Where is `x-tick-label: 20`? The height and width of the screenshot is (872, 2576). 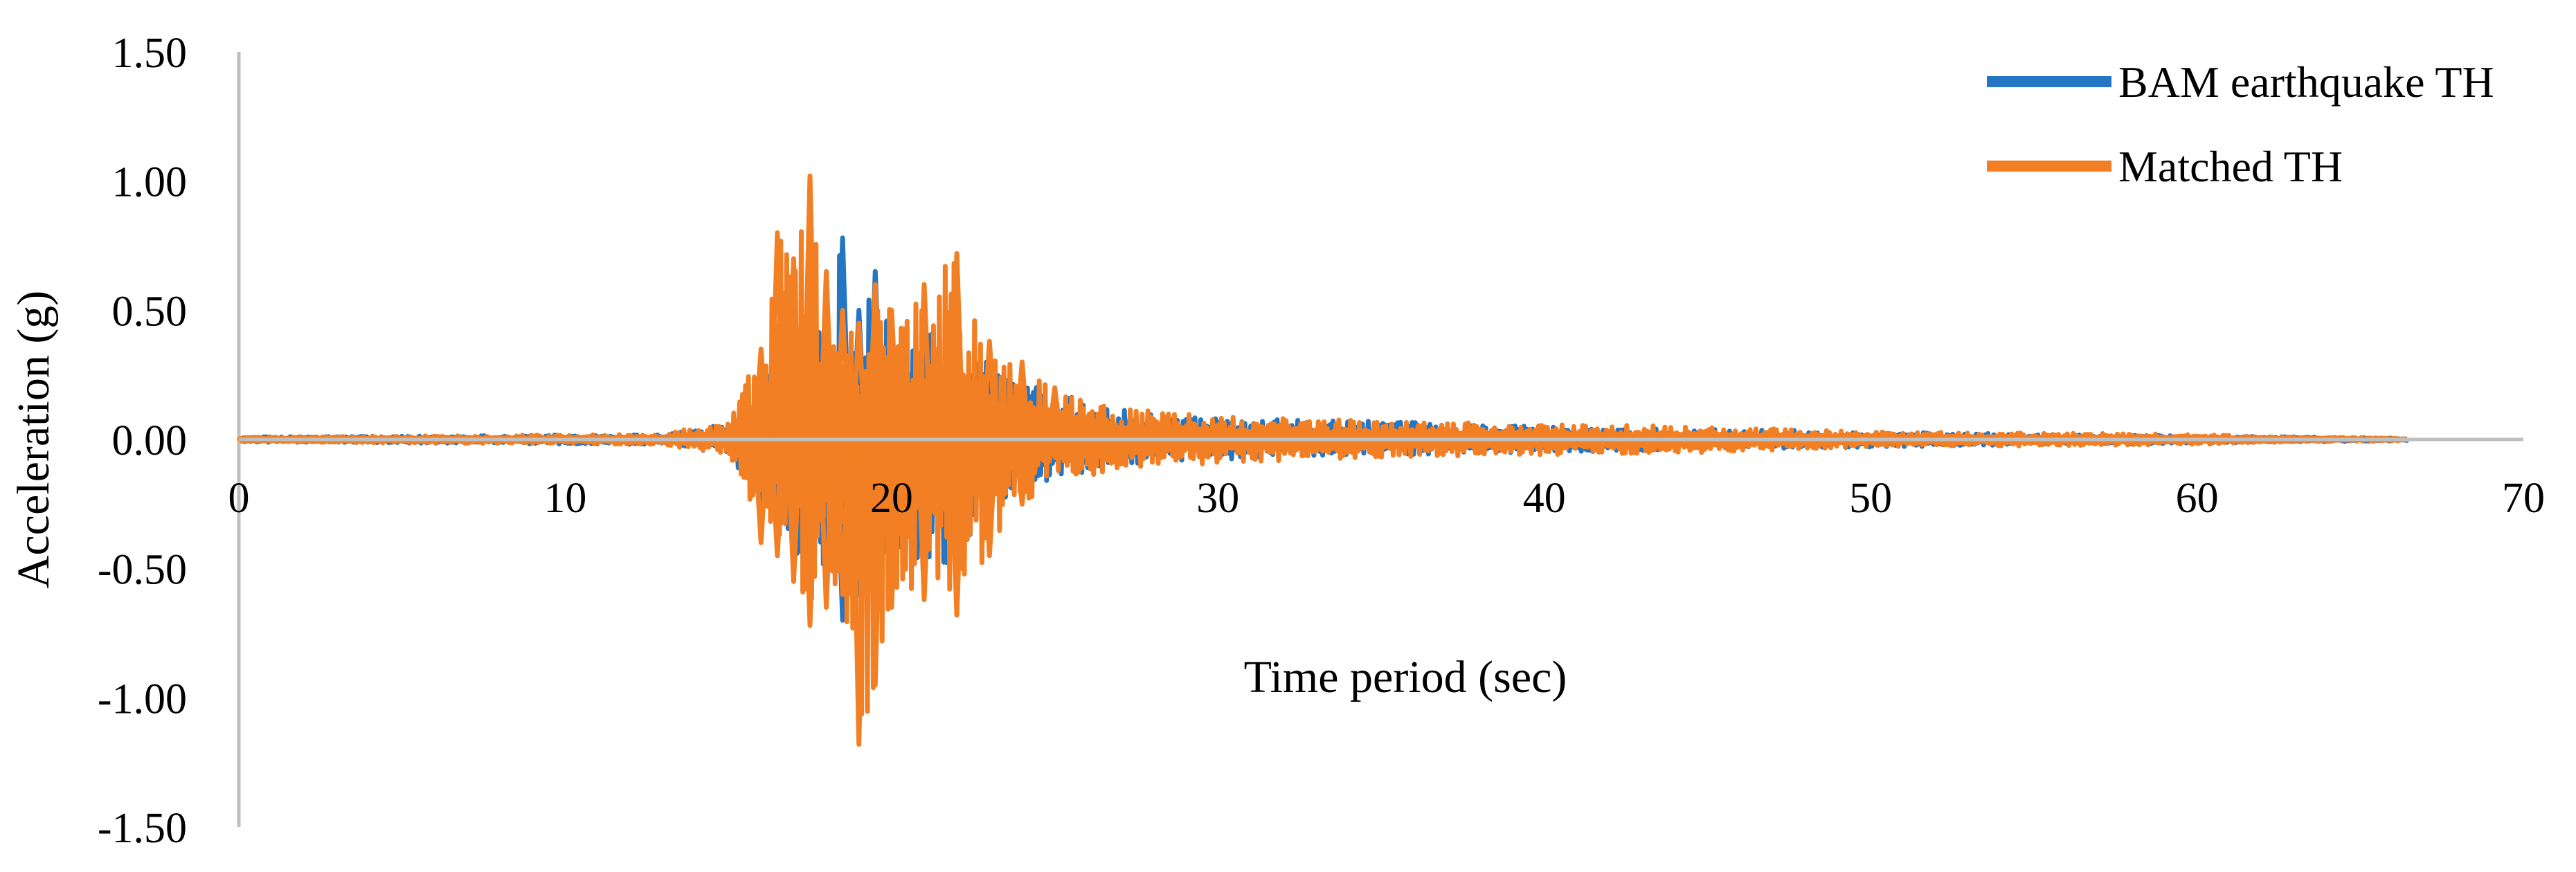 x-tick-label: 20 is located at coordinates (891, 498).